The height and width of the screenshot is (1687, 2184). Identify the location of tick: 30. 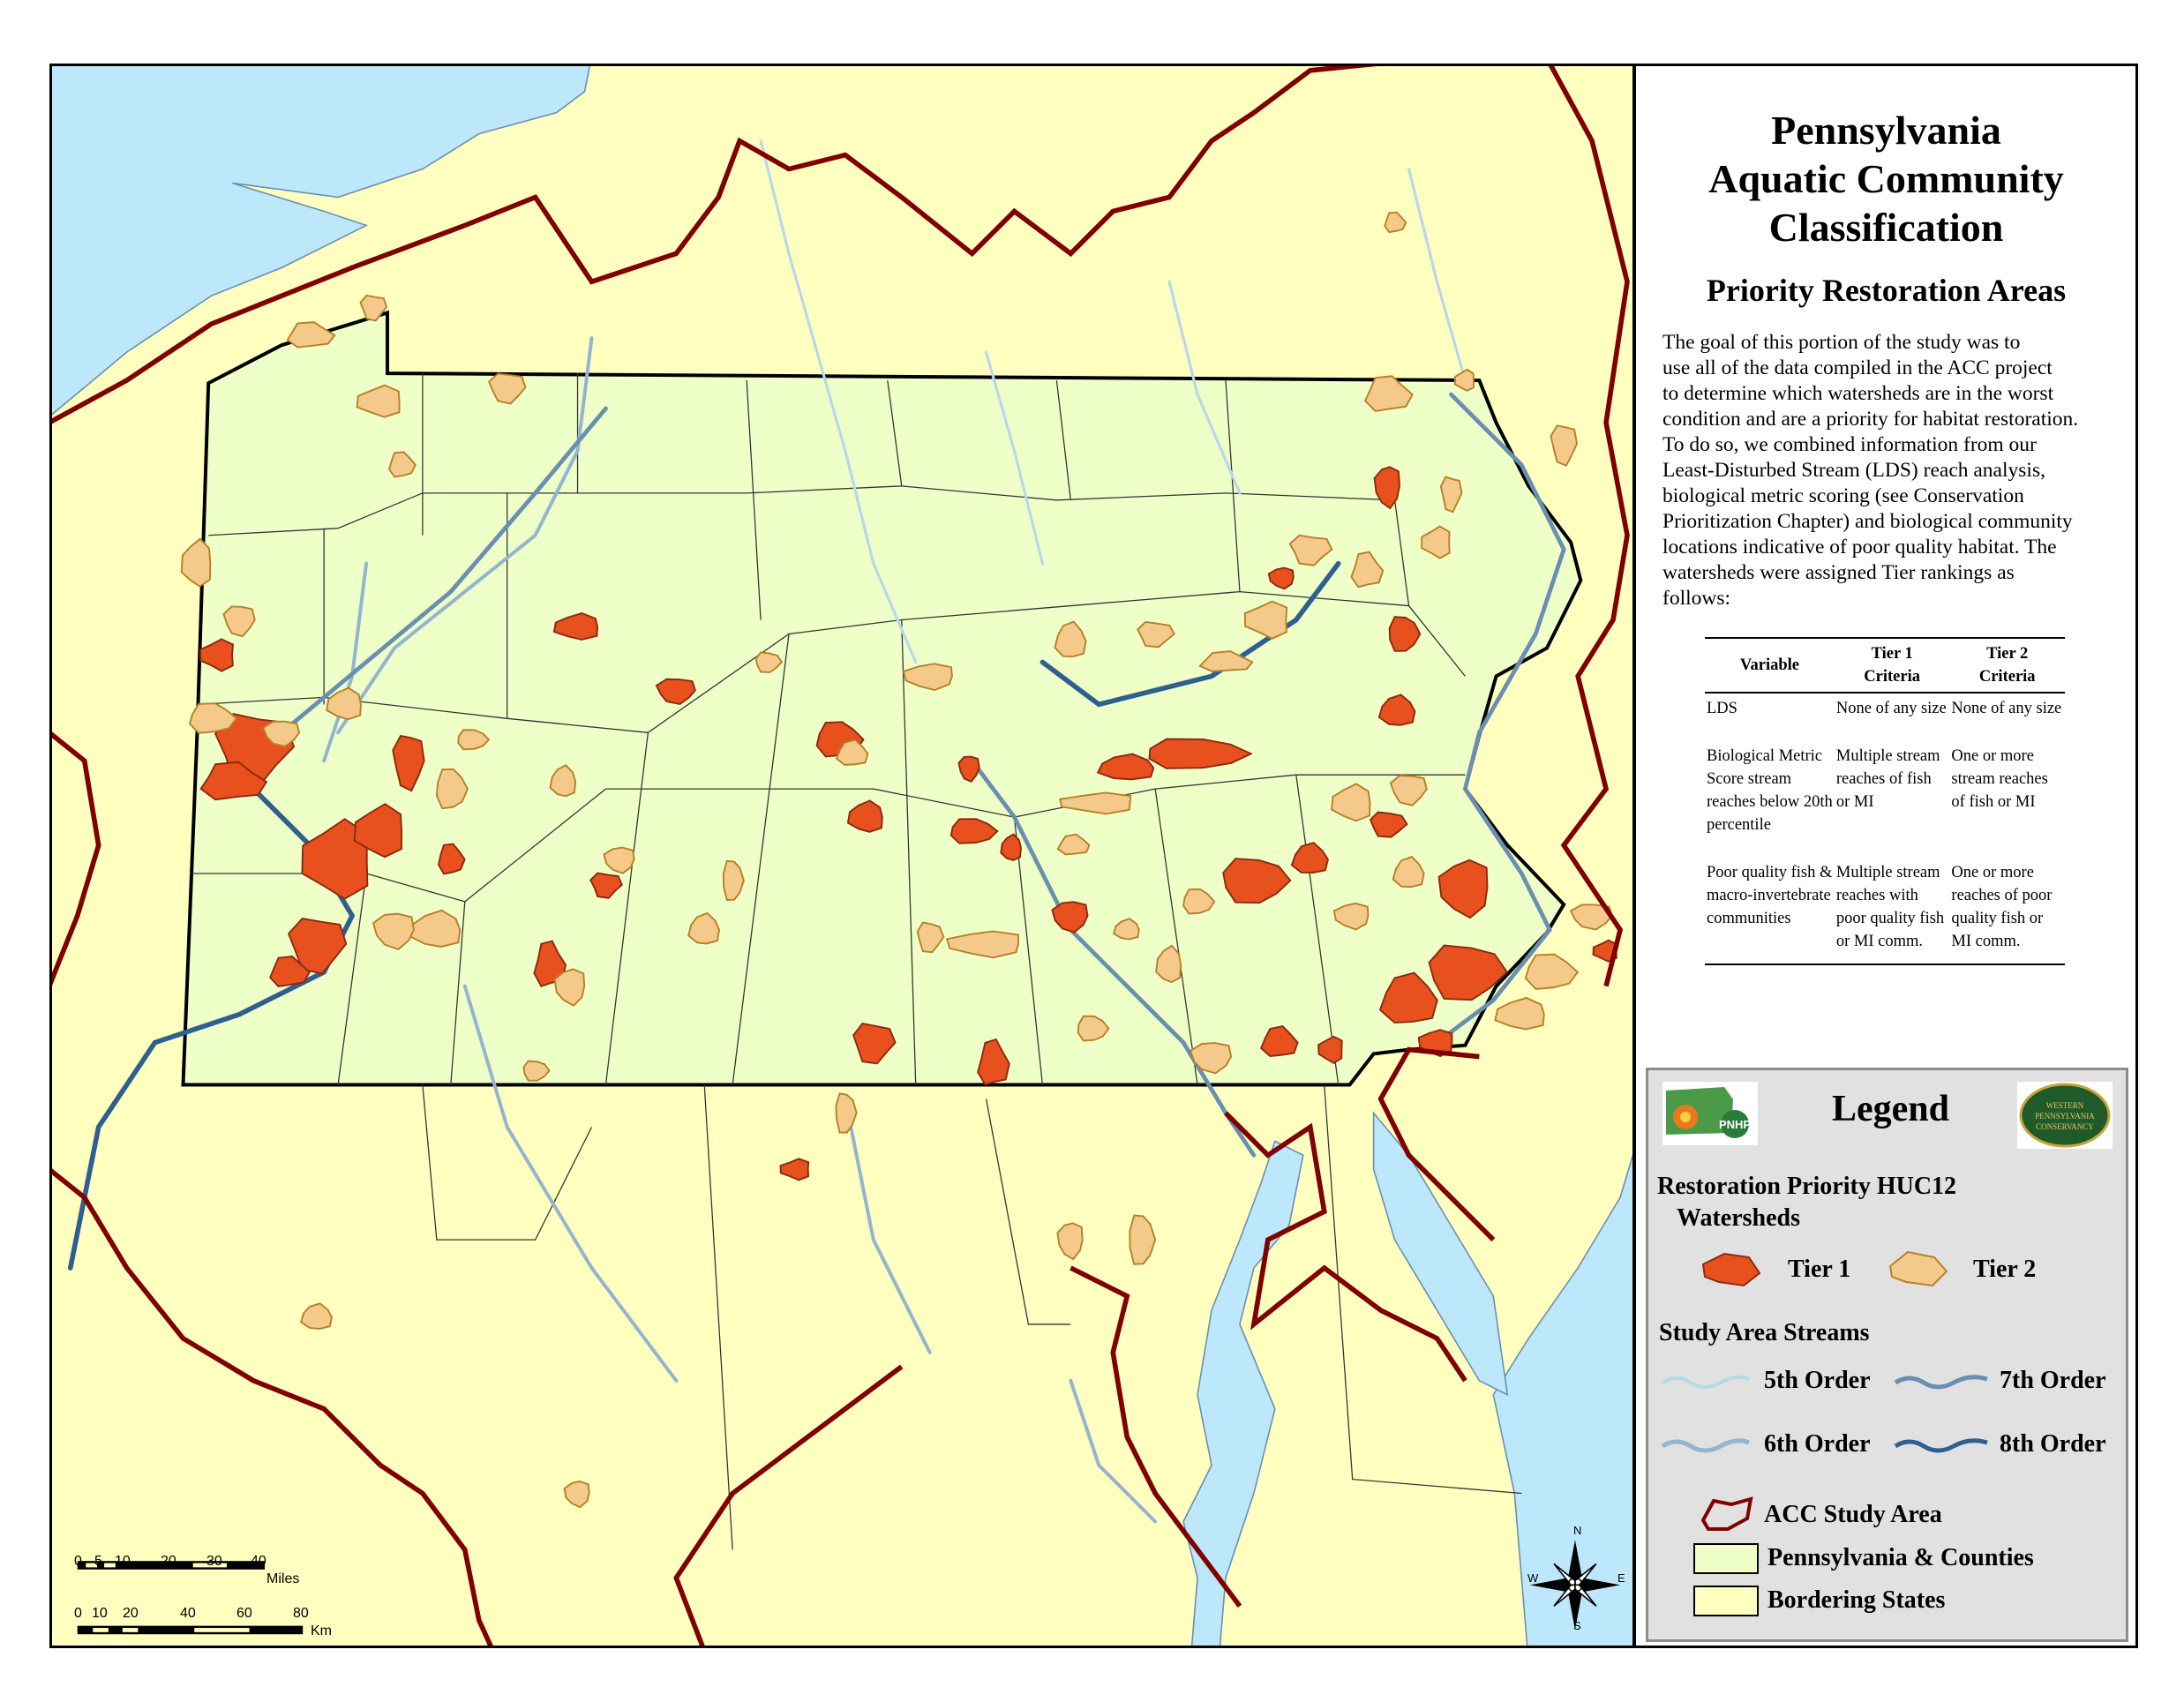
(214, 1561).